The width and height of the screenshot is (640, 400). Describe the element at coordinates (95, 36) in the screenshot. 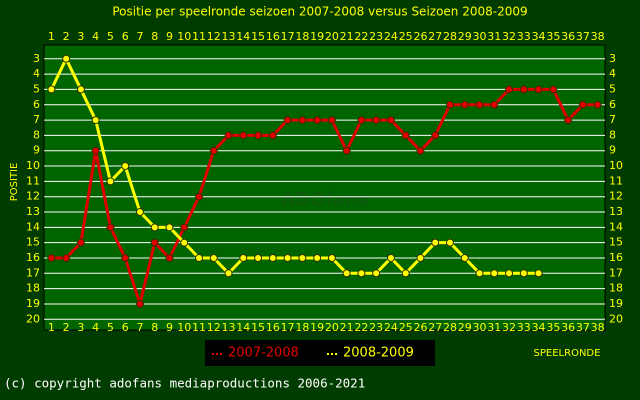

I see `x-tick-label-top: 4` at that location.